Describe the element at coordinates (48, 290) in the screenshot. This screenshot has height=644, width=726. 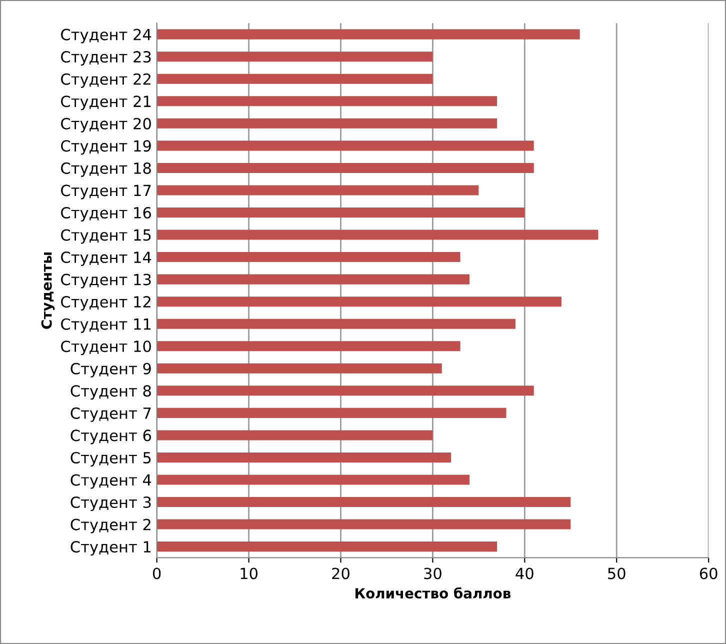
I see `y-axis-title: Студенты` at that location.